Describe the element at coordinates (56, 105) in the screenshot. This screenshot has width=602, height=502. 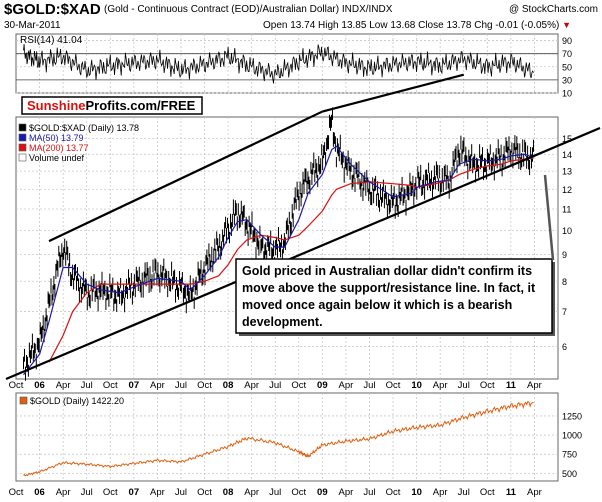
I see `sunshine-red-part: Sunshine` at that location.